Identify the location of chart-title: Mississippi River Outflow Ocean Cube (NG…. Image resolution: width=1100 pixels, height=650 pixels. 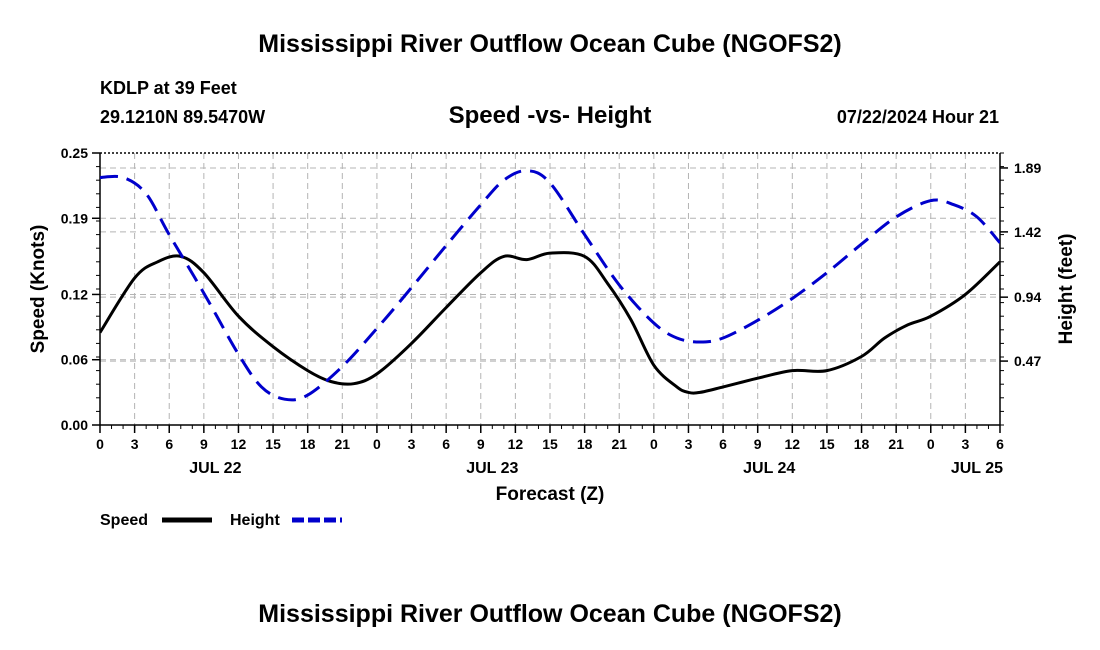
(550, 44).